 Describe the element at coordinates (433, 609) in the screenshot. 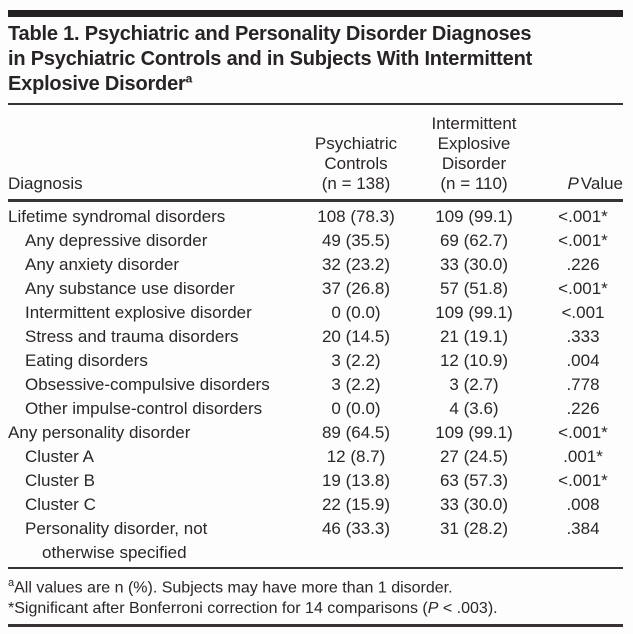

I see `footnote-italic-p: P` at that location.